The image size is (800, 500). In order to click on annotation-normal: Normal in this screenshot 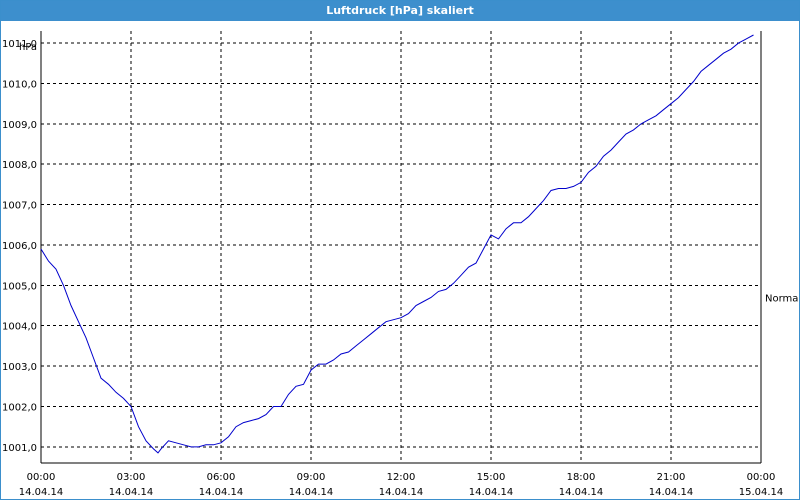, I will do `click(782, 298)`.